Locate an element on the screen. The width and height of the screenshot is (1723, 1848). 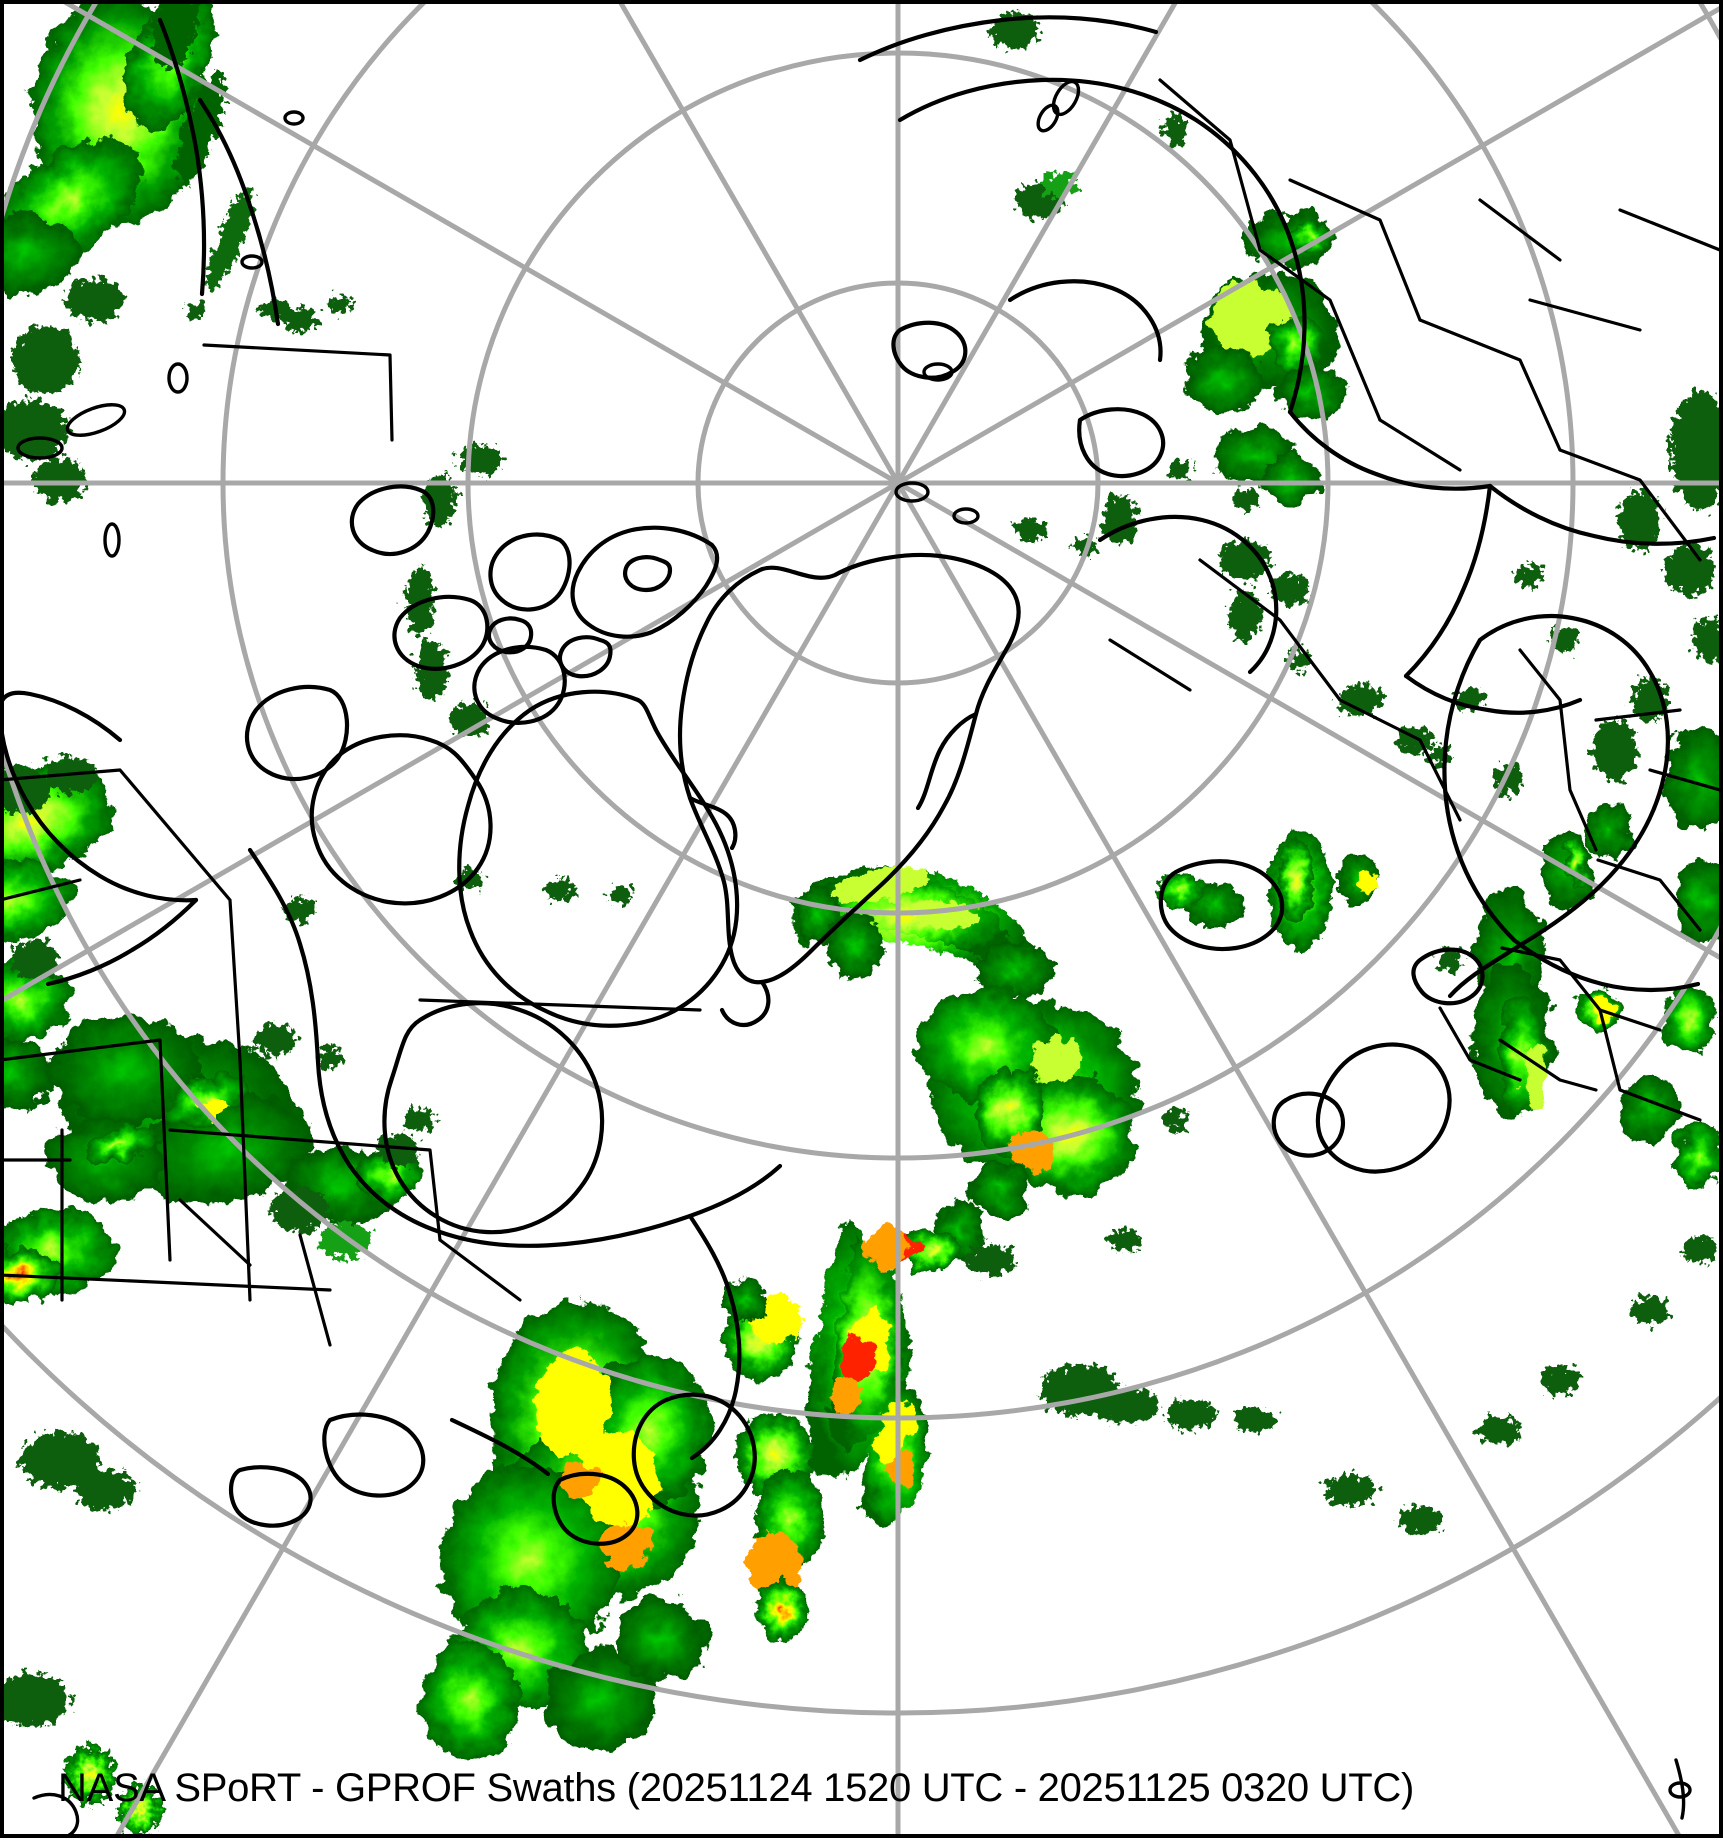
coastline-white-sea is located at coordinates (1448, 581).